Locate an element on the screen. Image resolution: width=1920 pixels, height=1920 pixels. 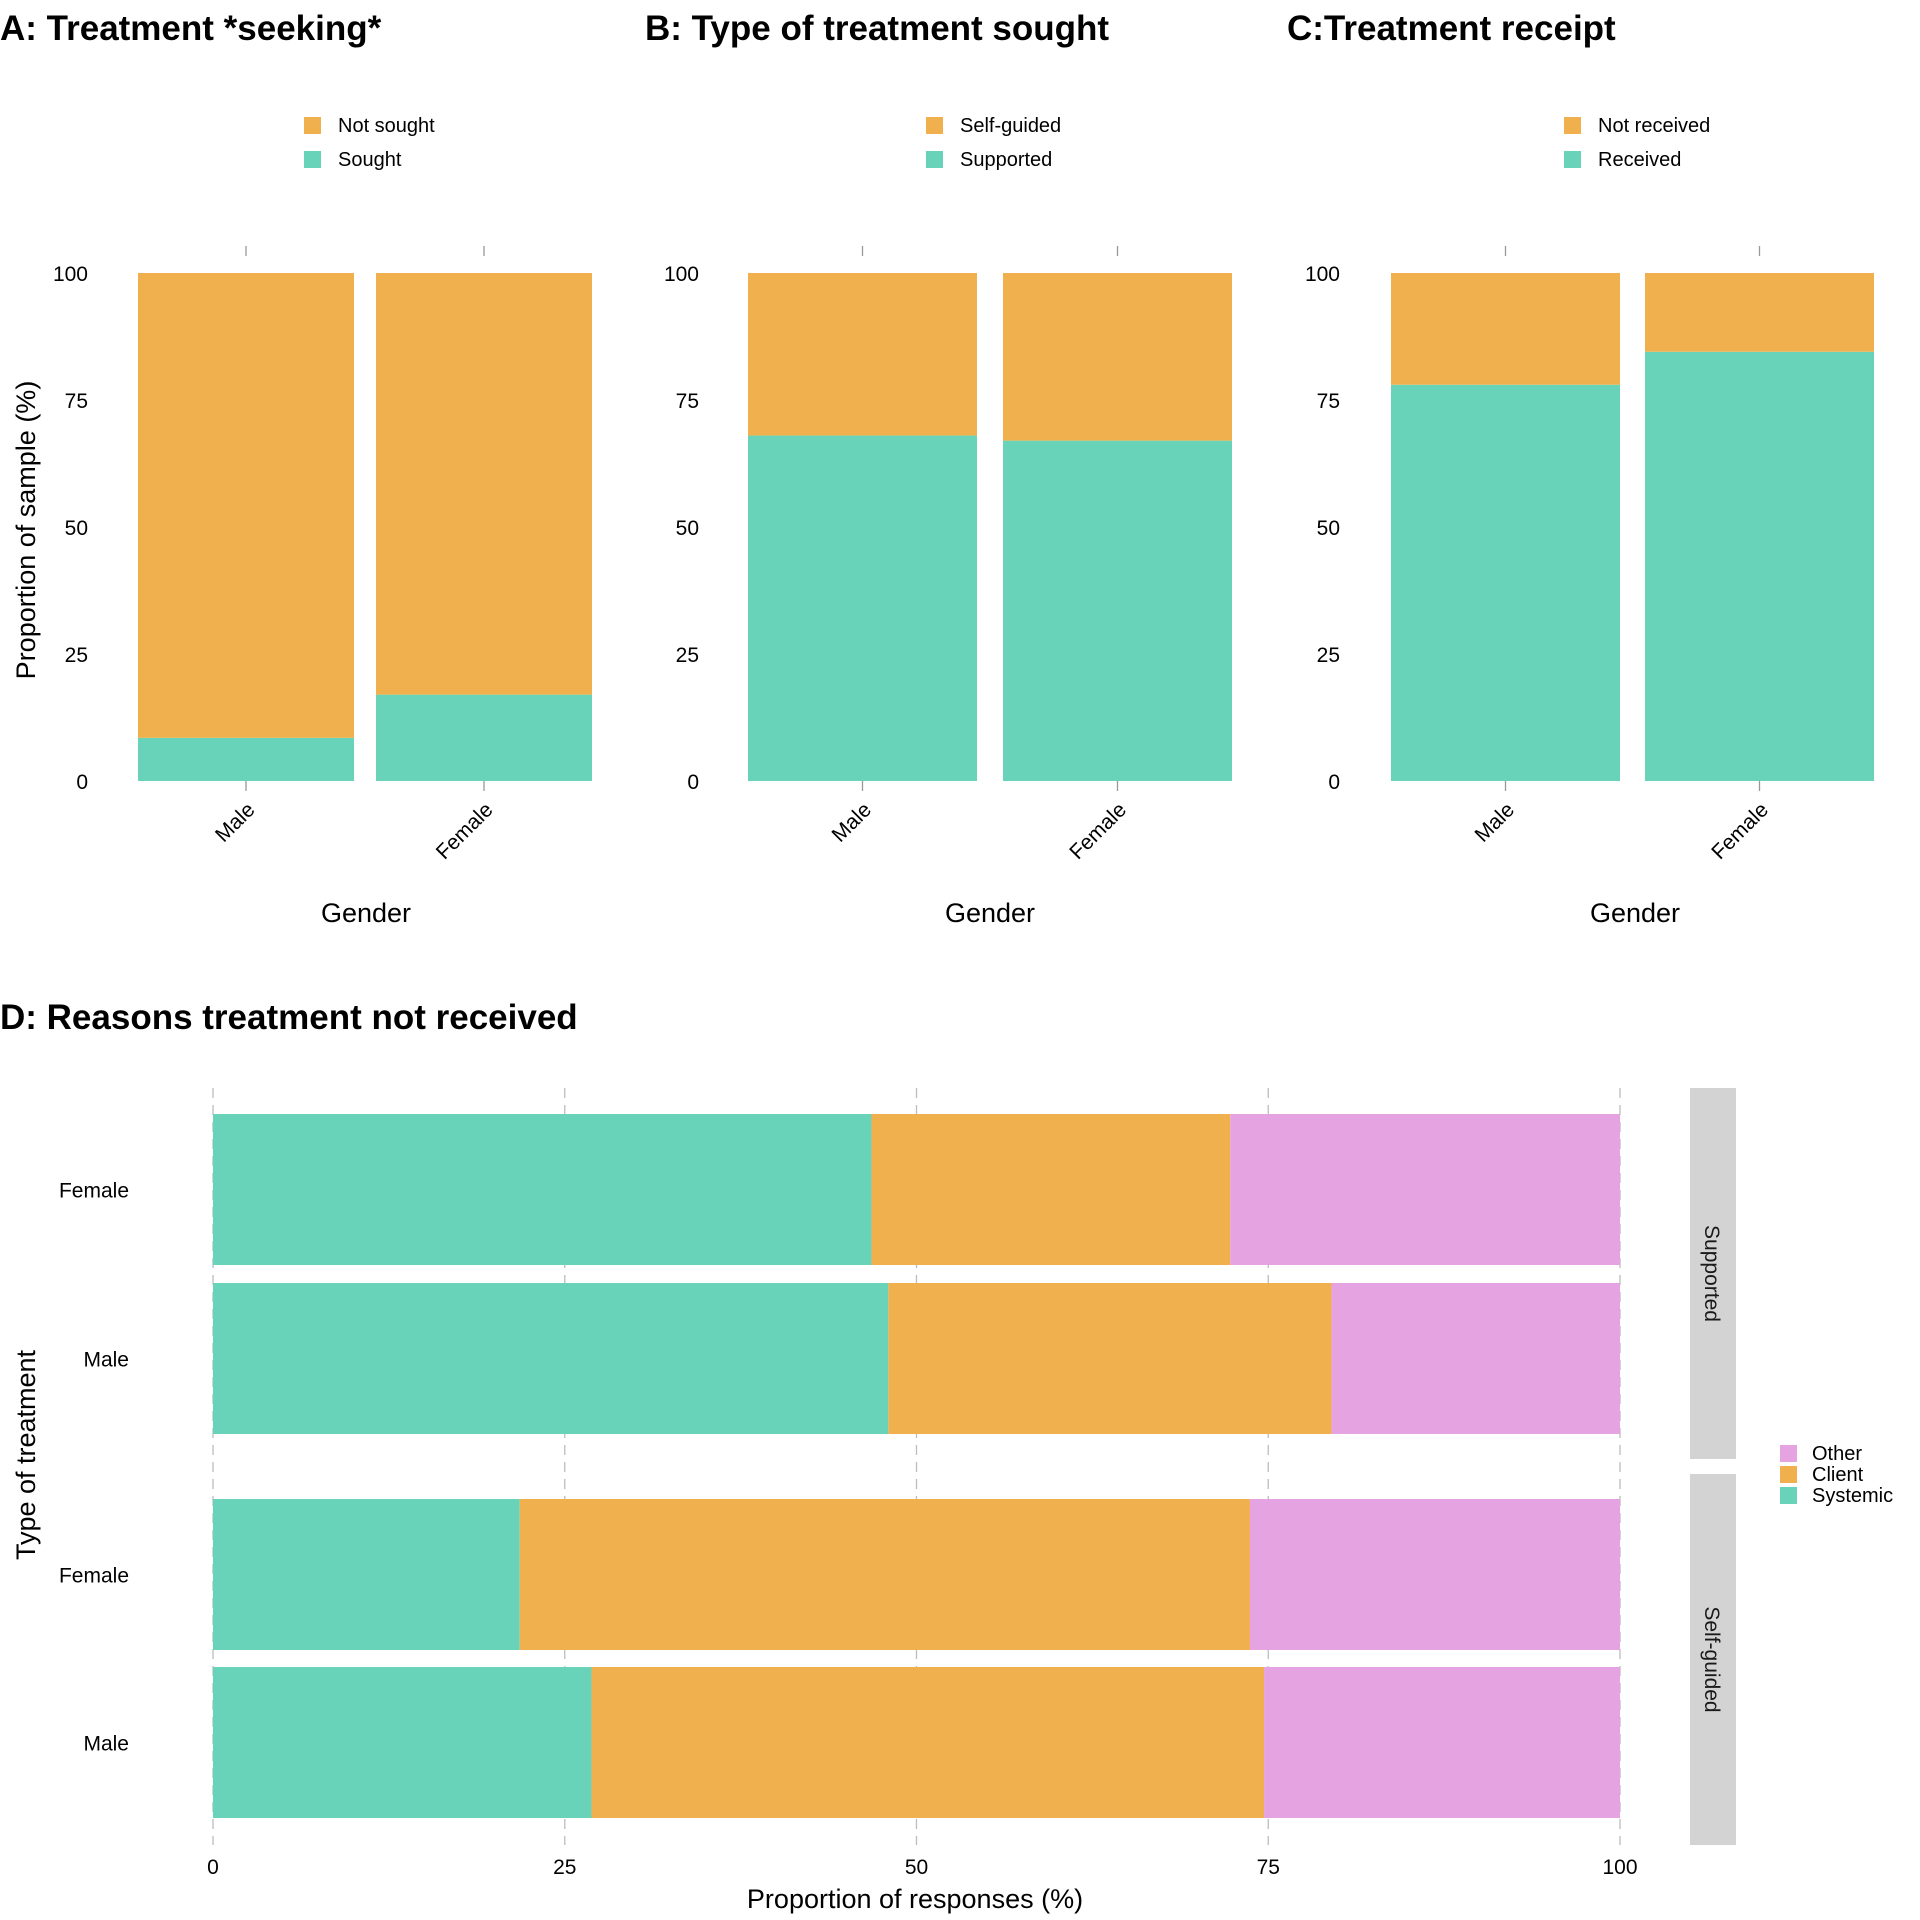
panel-c-y-tick-label: 0 is located at coordinates (1334, 782).